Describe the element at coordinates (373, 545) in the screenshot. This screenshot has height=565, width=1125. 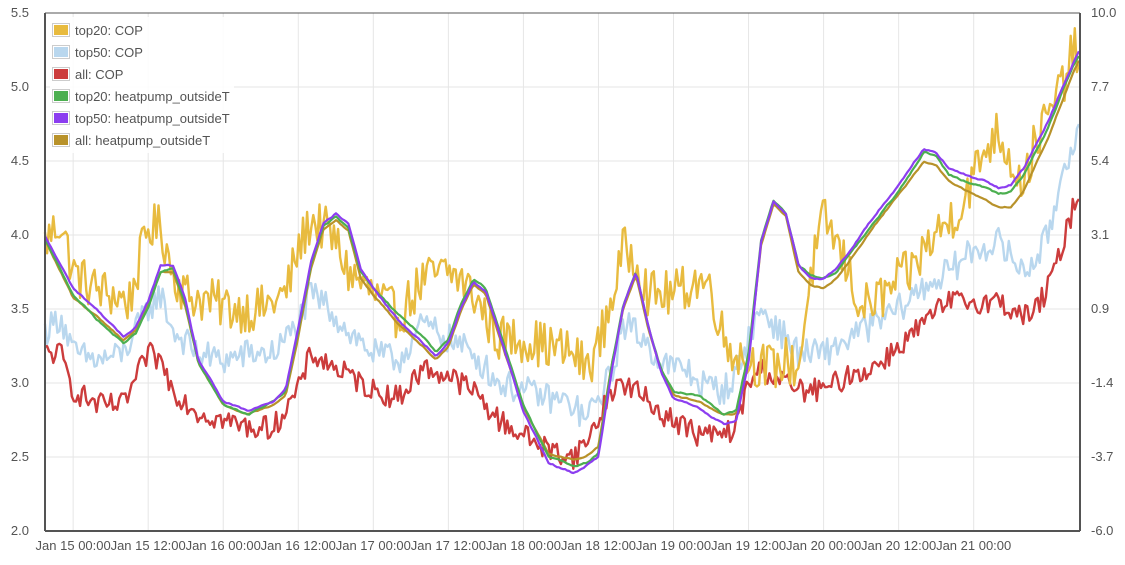
I see `x-tick-label: Jan 17 00:00` at that location.